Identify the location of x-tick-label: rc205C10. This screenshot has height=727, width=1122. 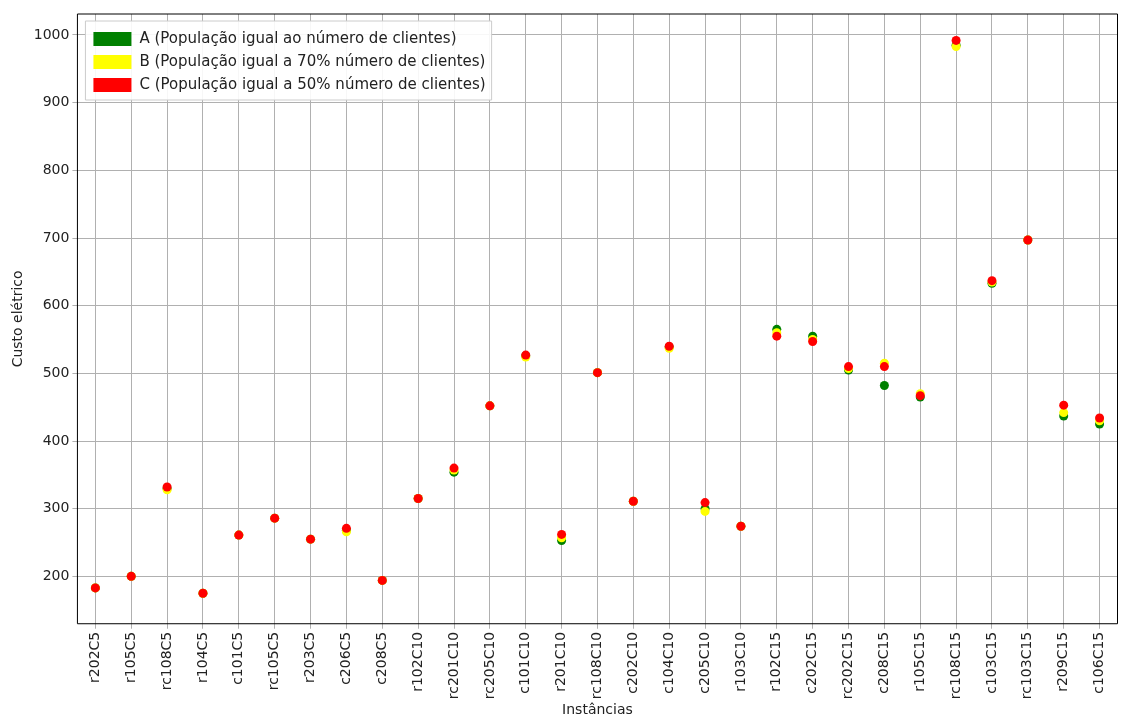
(488, 665).